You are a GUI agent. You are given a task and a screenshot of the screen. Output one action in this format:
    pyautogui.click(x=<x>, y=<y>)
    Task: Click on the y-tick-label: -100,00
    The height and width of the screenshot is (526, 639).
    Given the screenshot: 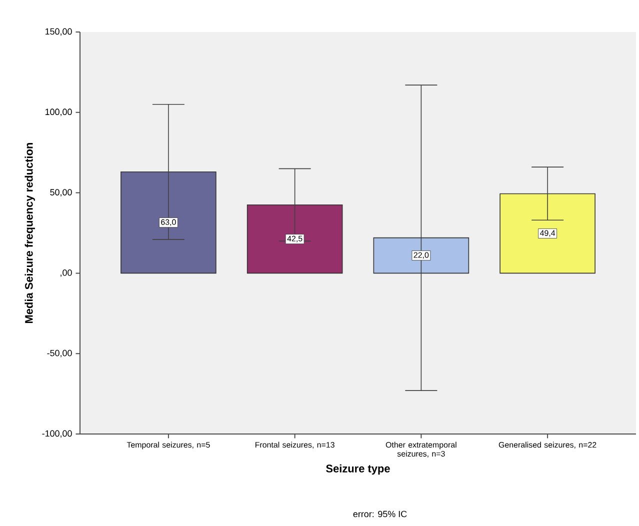 What is the action you would take?
    pyautogui.click(x=57, y=434)
    